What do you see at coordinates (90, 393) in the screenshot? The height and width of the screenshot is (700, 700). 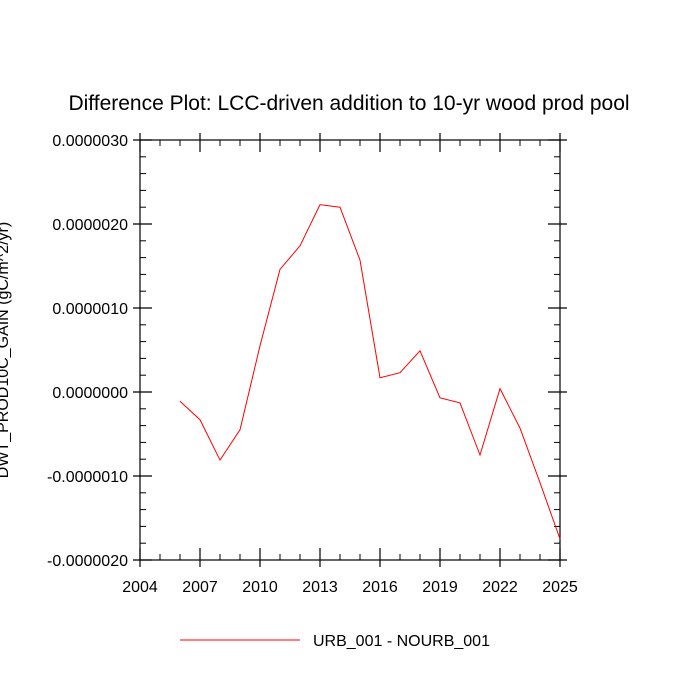 I see `y-tick-label: 0.0000000` at bounding box center [90, 393].